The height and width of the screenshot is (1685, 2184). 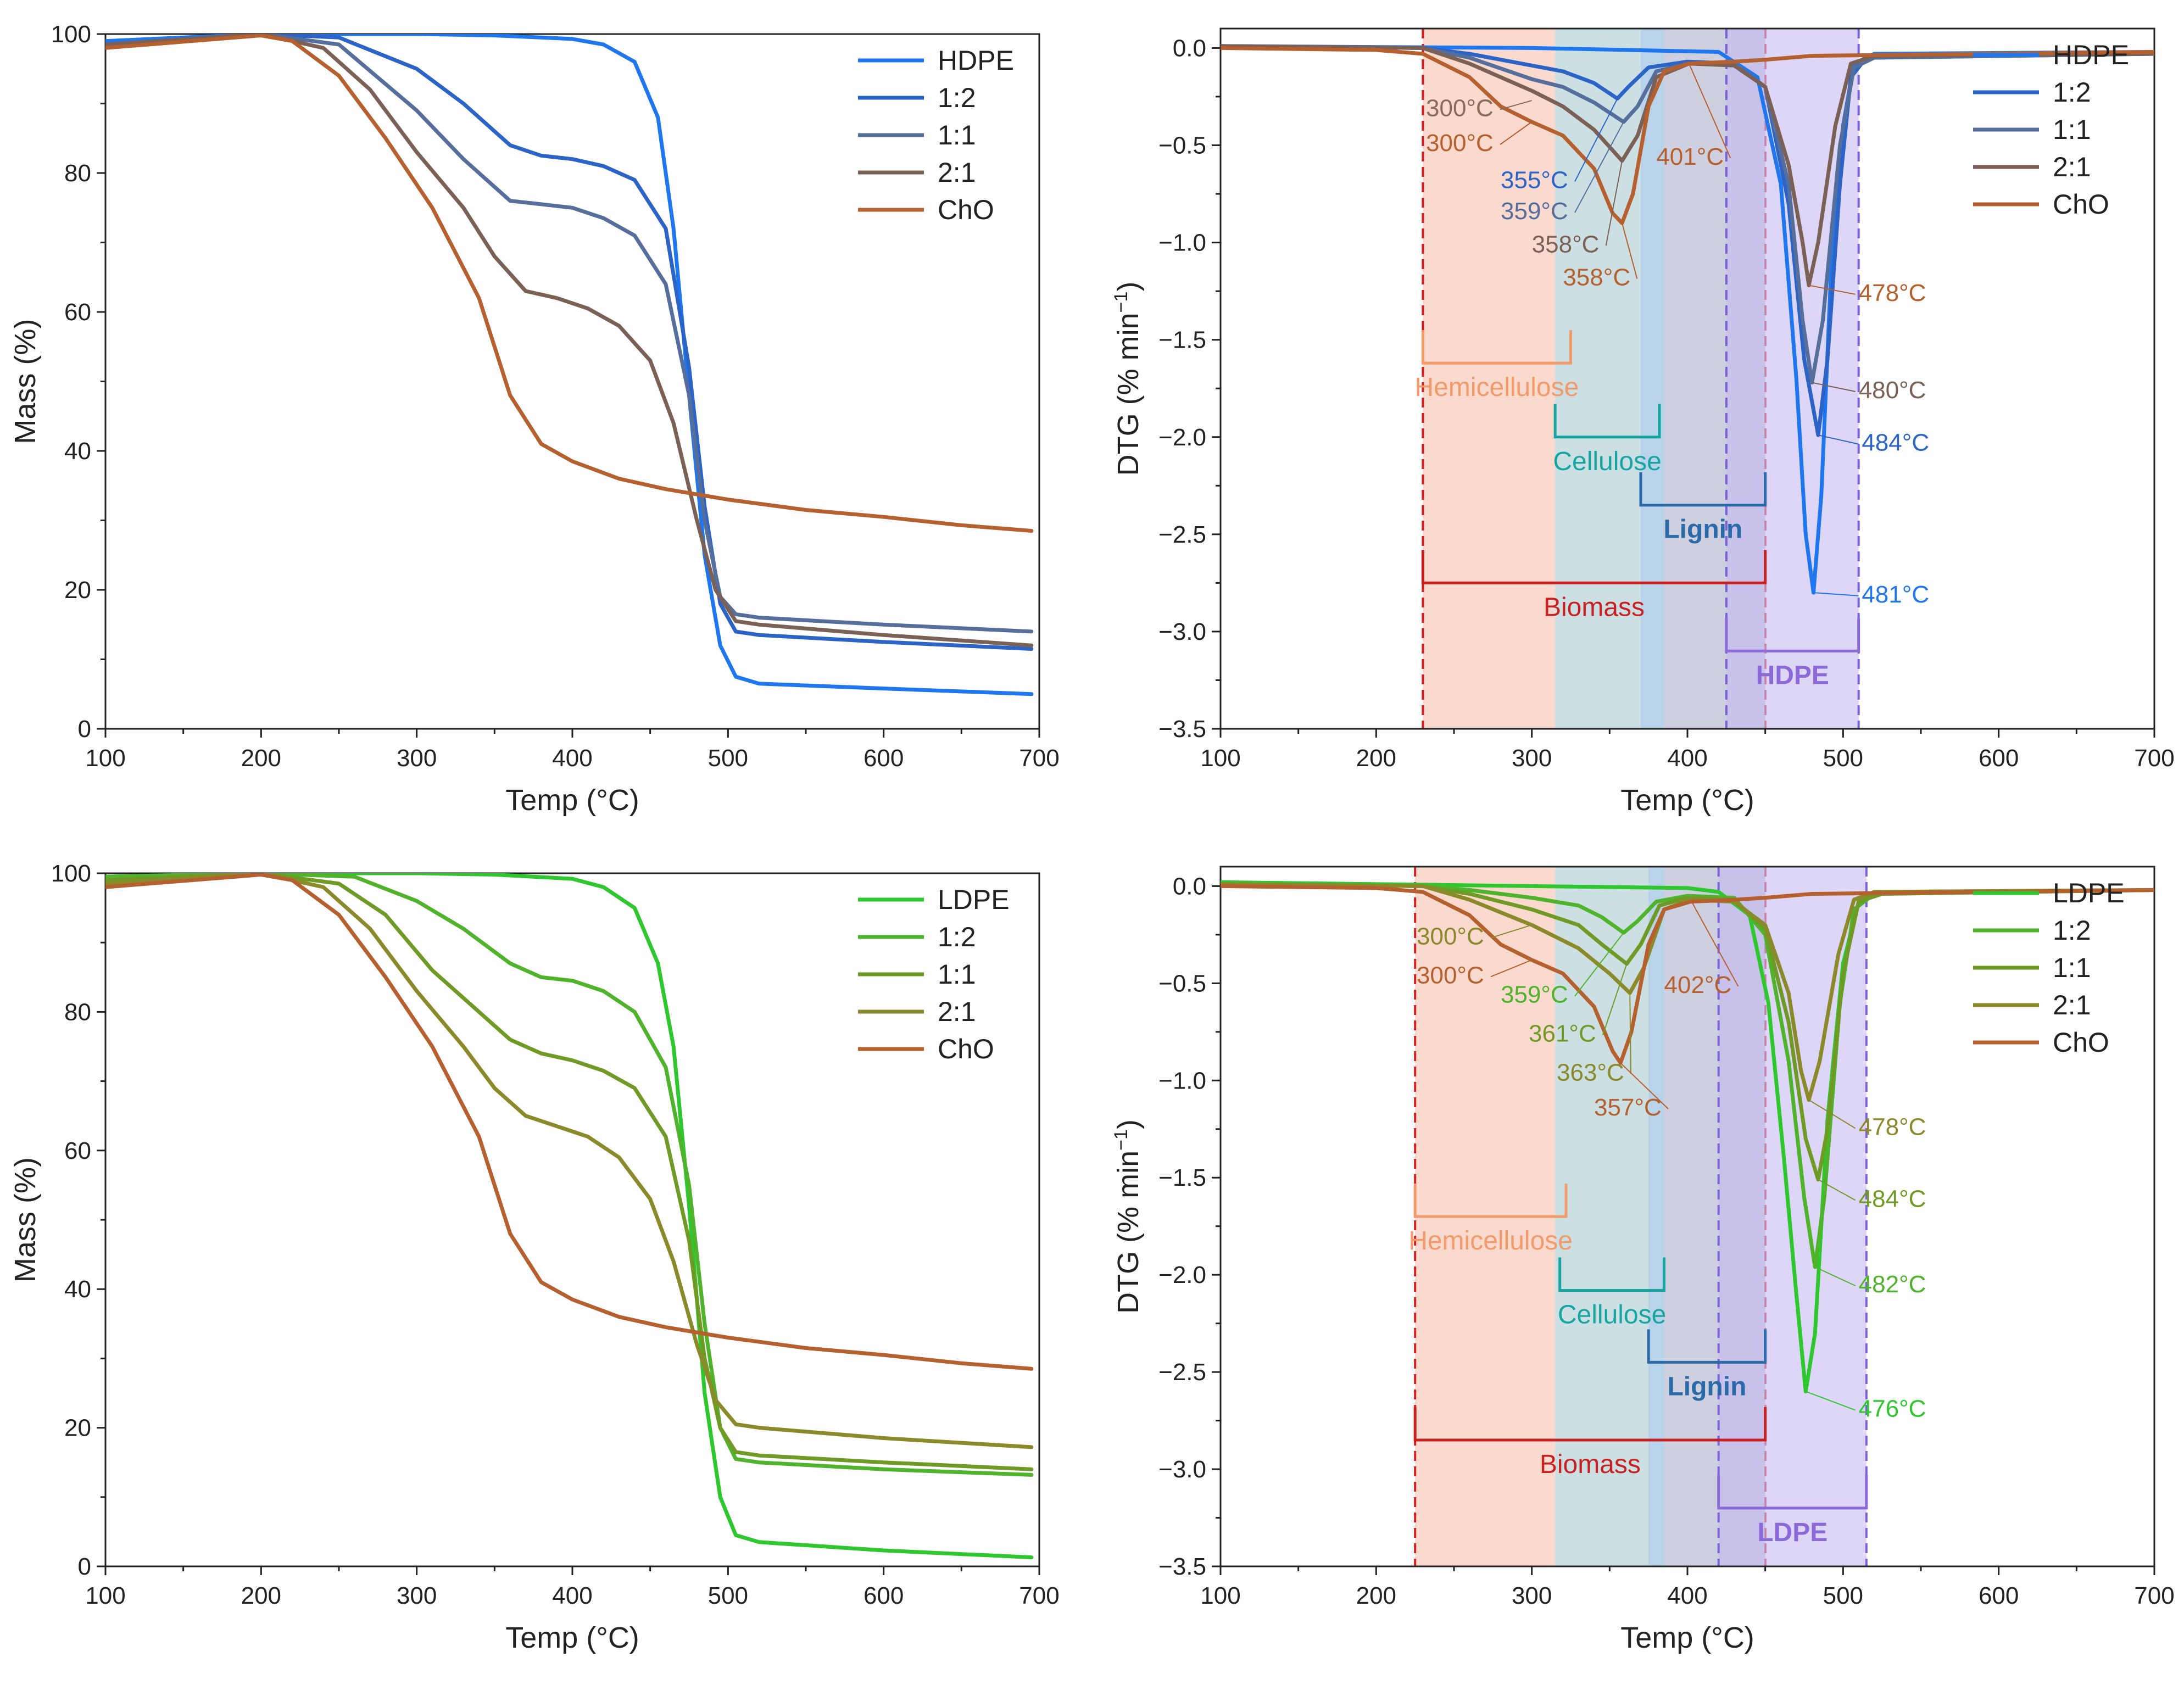 I want to click on annotation-label: 478°C, so click(x=1892, y=1126).